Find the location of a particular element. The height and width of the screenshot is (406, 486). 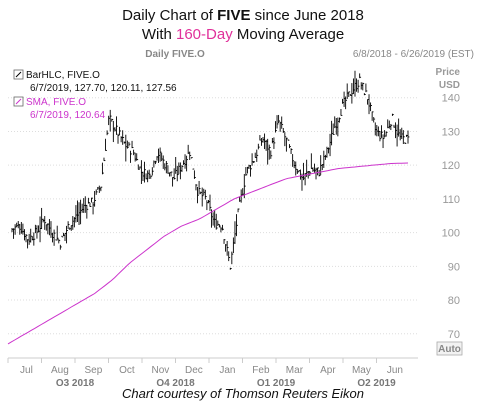

x-tick-label: Jun is located at coordinates (395, 370).